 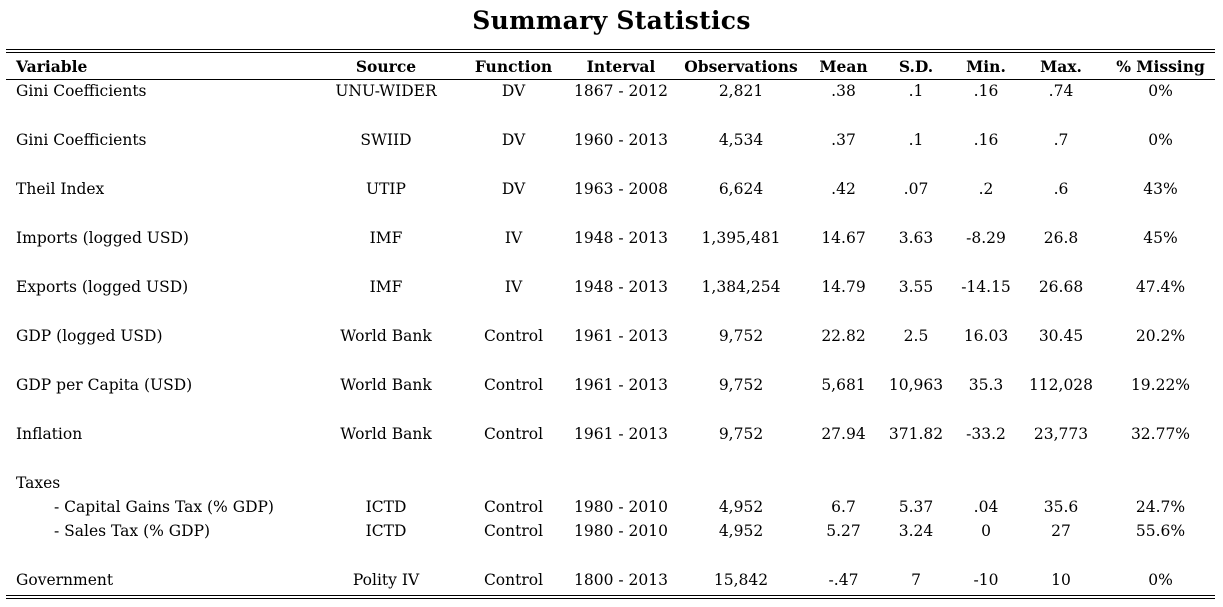 What do you see at coordinates (843, 531) in the screenshot?
I see `cell-mean: 5.27` at bounding box center [843, 531].